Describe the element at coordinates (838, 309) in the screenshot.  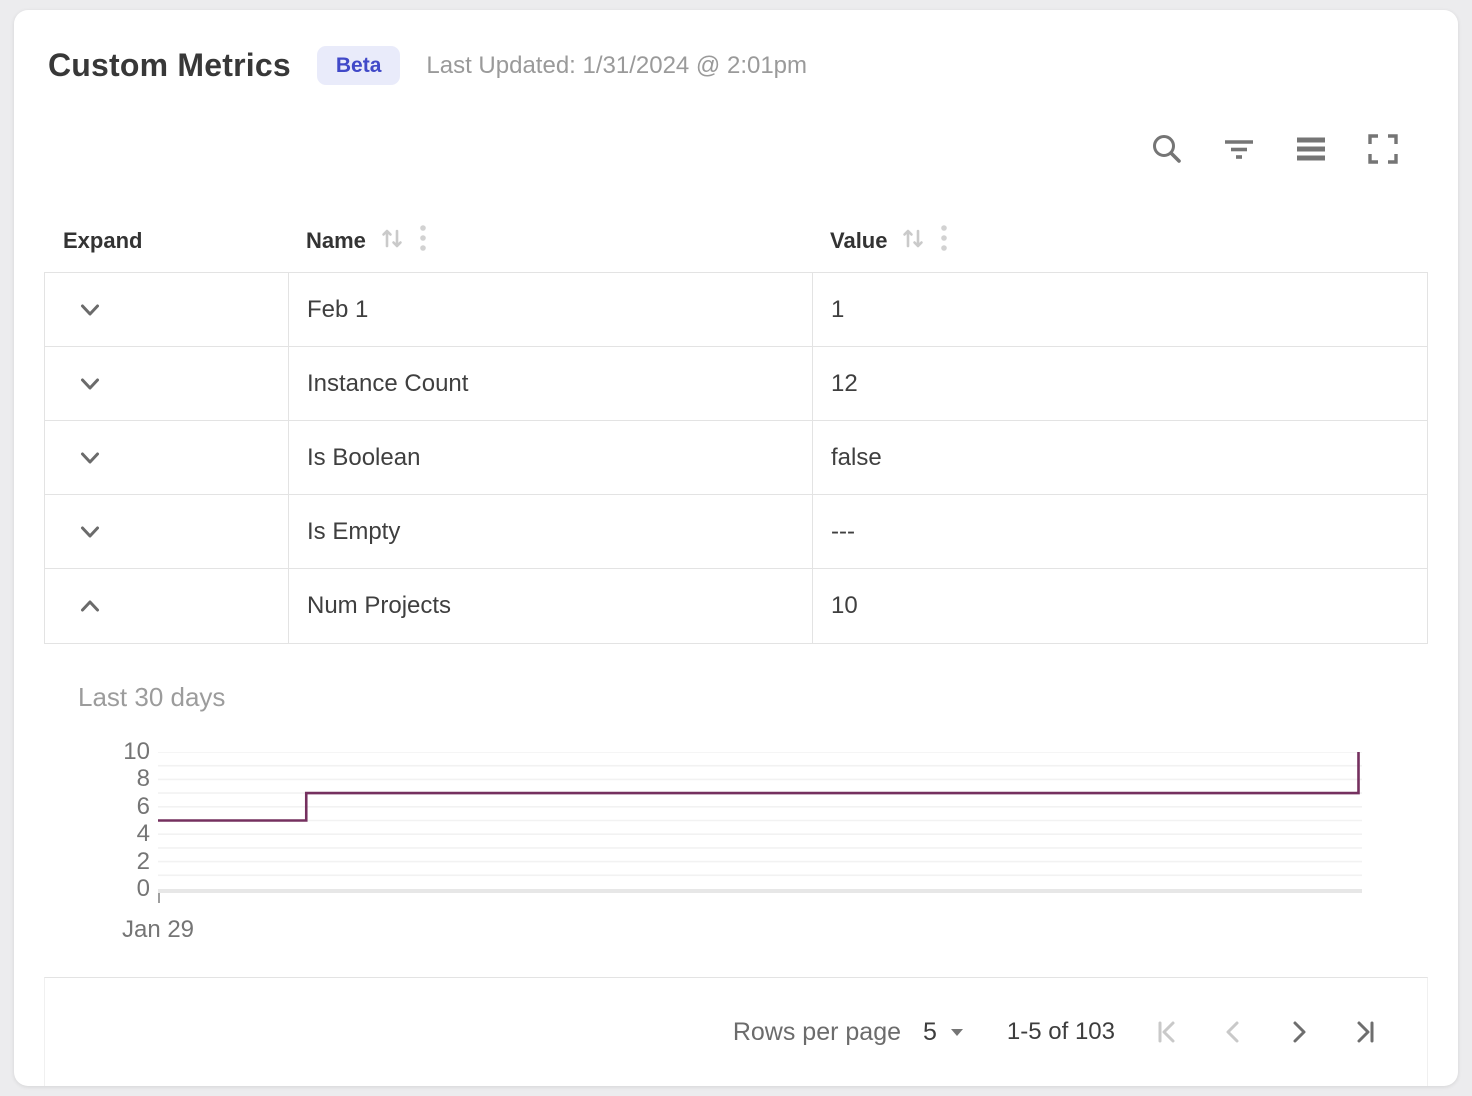
I see `metric-value-cell: 1` at that location.